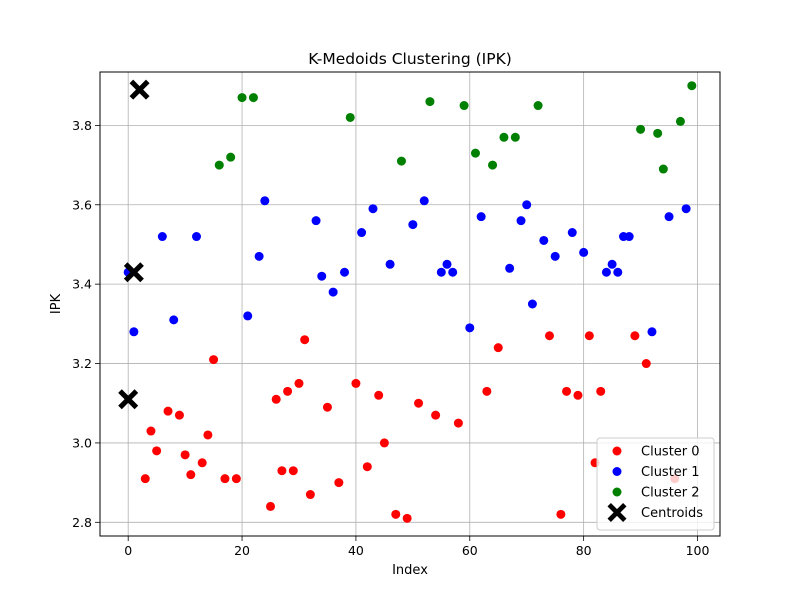 The height and width of the screenshot is (600, 800). Describe the element at coordinates (82, 284) in the screenshot. I see `y-tick-label: 3.4` at that location.